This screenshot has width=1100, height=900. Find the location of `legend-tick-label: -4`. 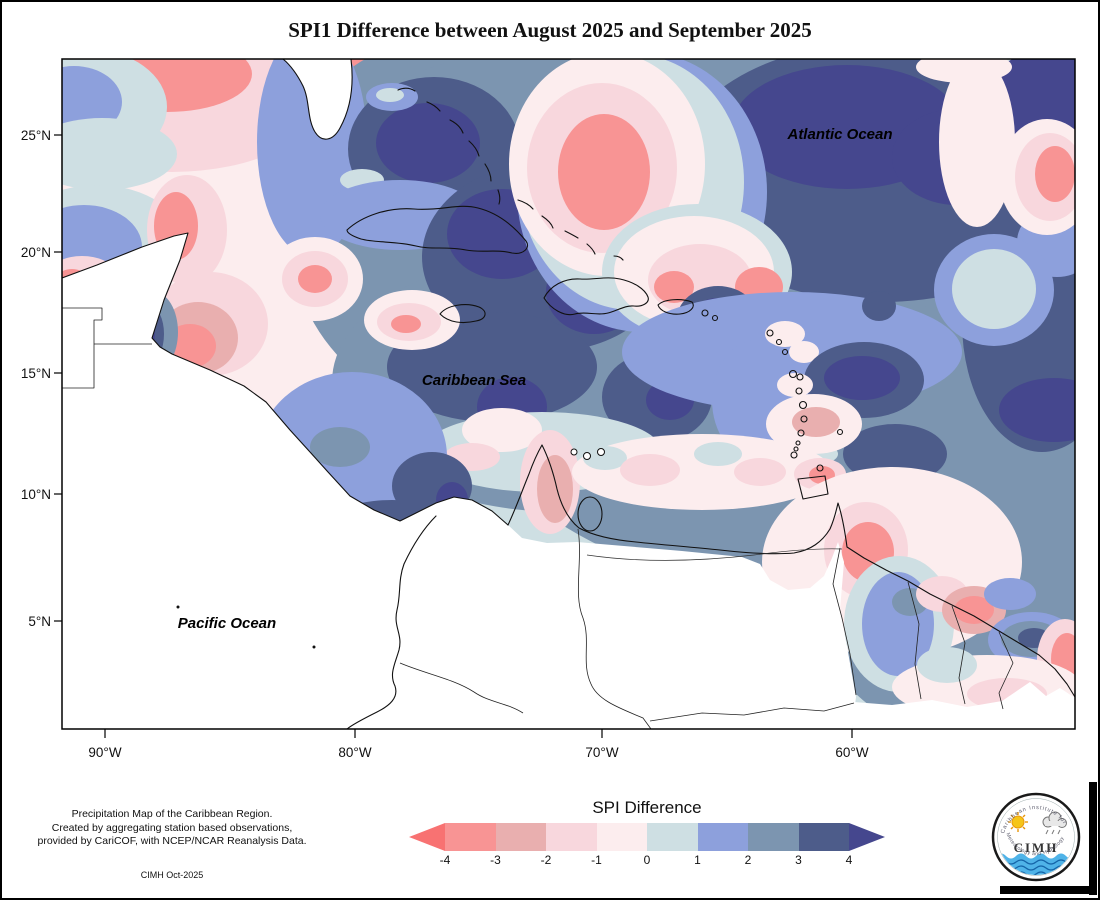

legend-tick-label: -4 is located at coordinates (445, 860).